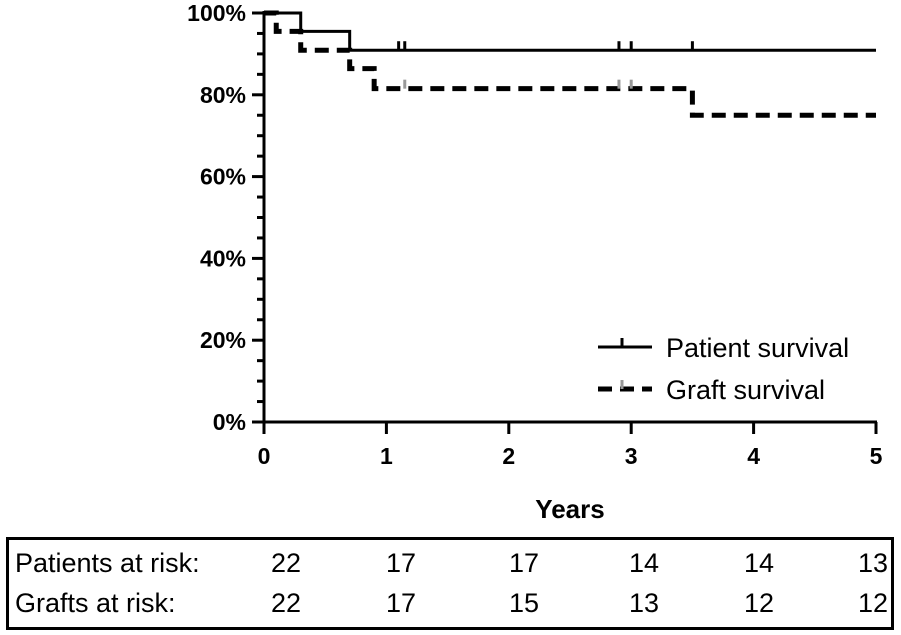  Describe the element at coordinates (631, 456) in the screenshot. I see `x-tick-label: 3` at that location.